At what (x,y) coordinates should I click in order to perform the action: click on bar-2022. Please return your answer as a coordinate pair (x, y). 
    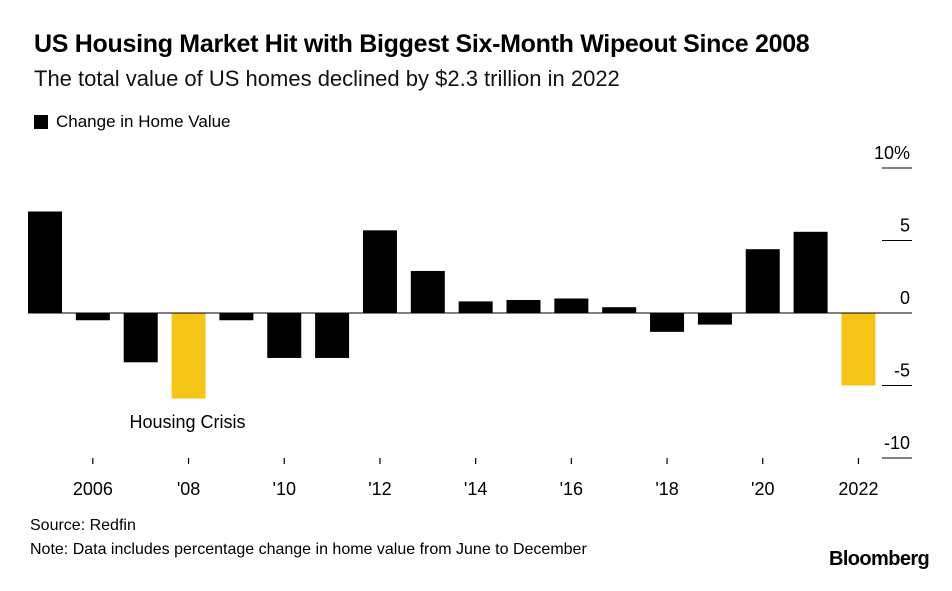
    Looking at the image, I should click on (858, 349).